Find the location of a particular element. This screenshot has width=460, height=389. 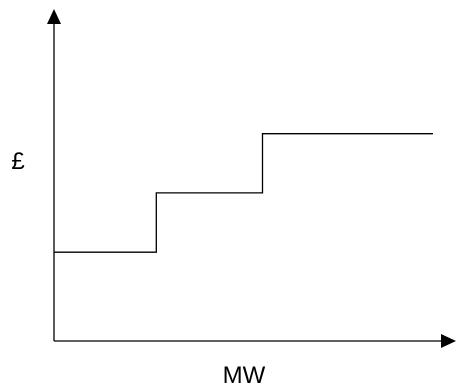

y-axis-arrowhead is located at coordinates (54, 16).